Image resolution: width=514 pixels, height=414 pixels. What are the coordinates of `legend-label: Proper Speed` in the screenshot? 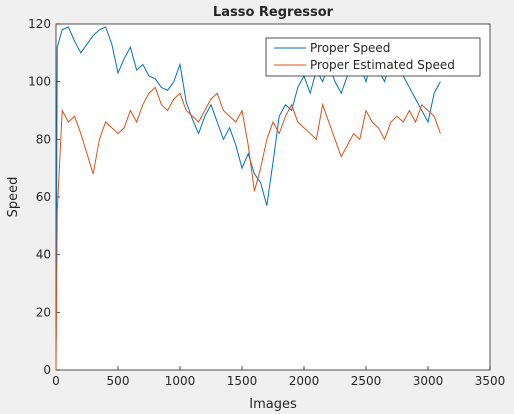 It's located at (350, 48).